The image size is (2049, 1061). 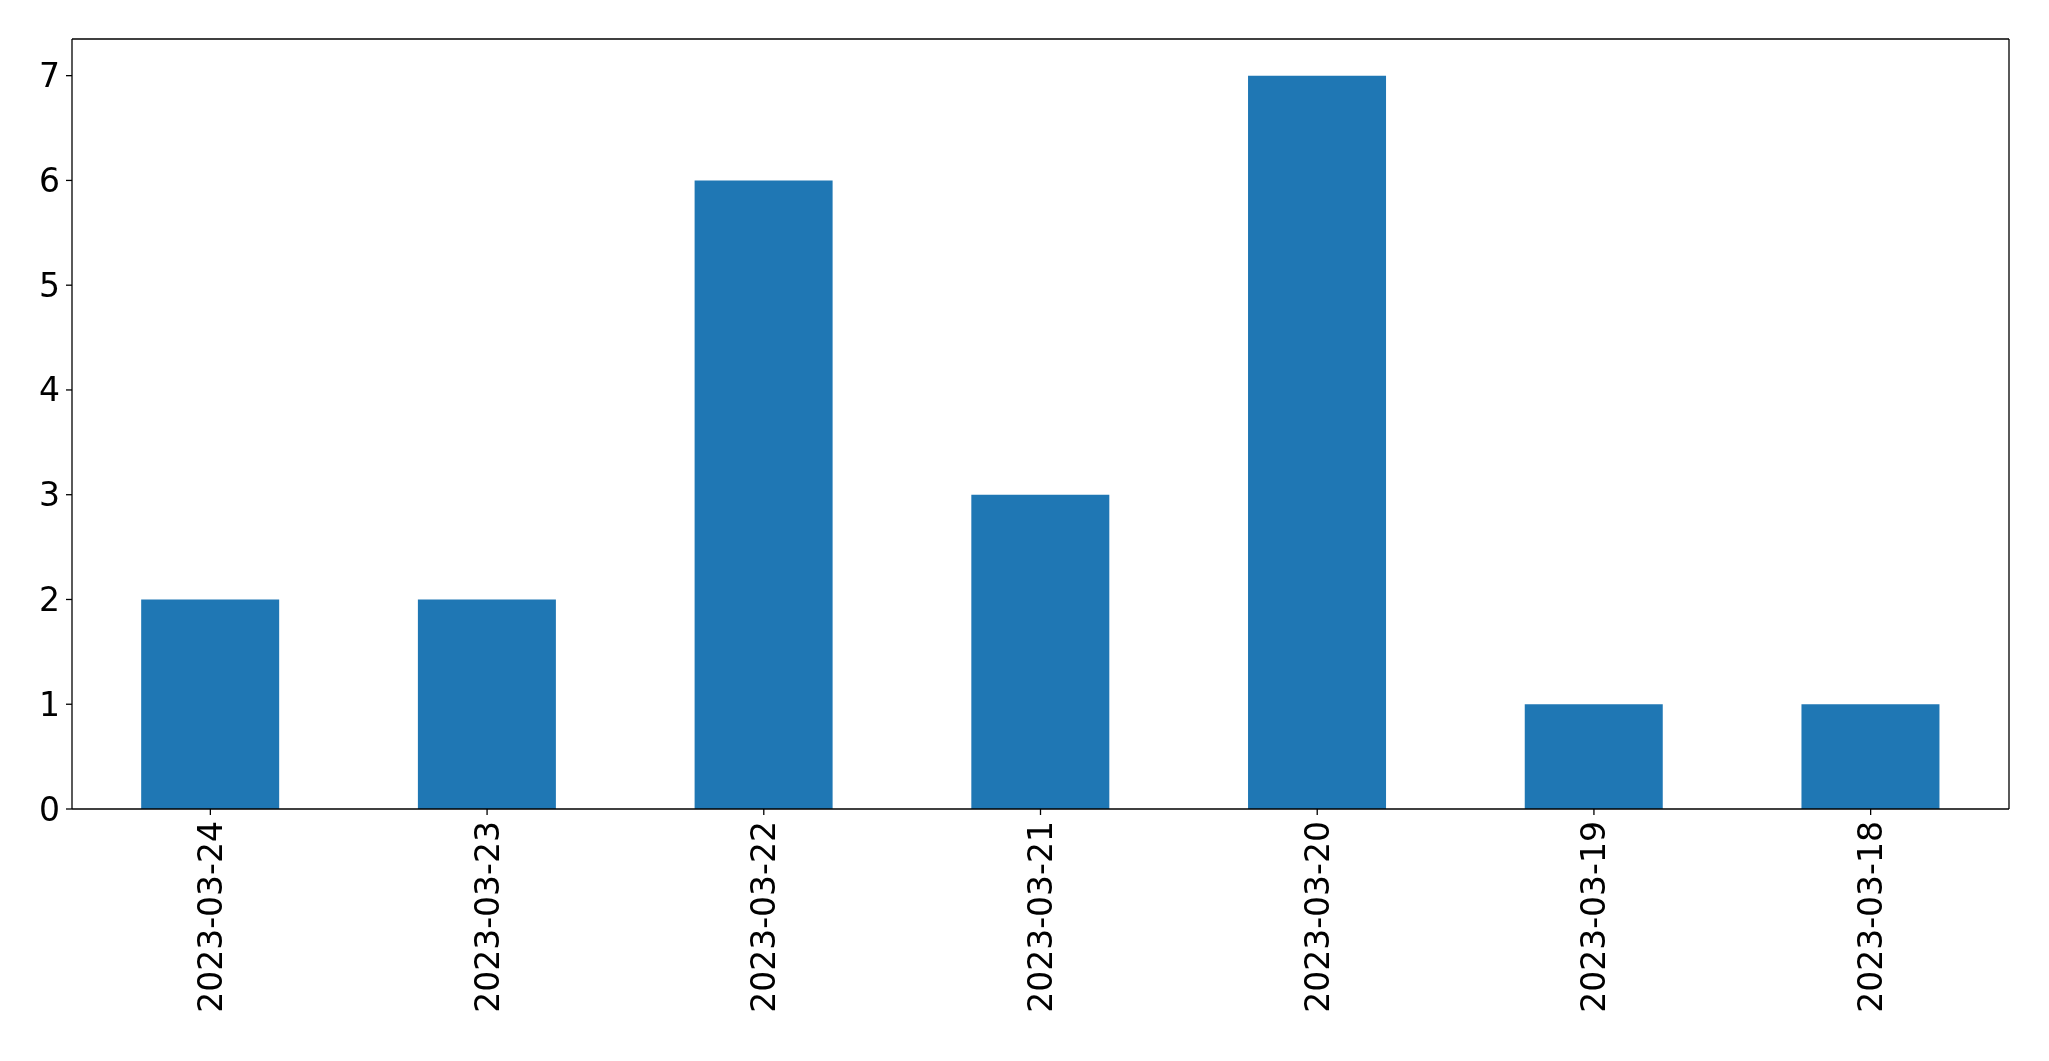 What do you see at coordinates (49, 180) in the screenshot?
I see `y-tick-label: 6` at bounding box center [49, 180].